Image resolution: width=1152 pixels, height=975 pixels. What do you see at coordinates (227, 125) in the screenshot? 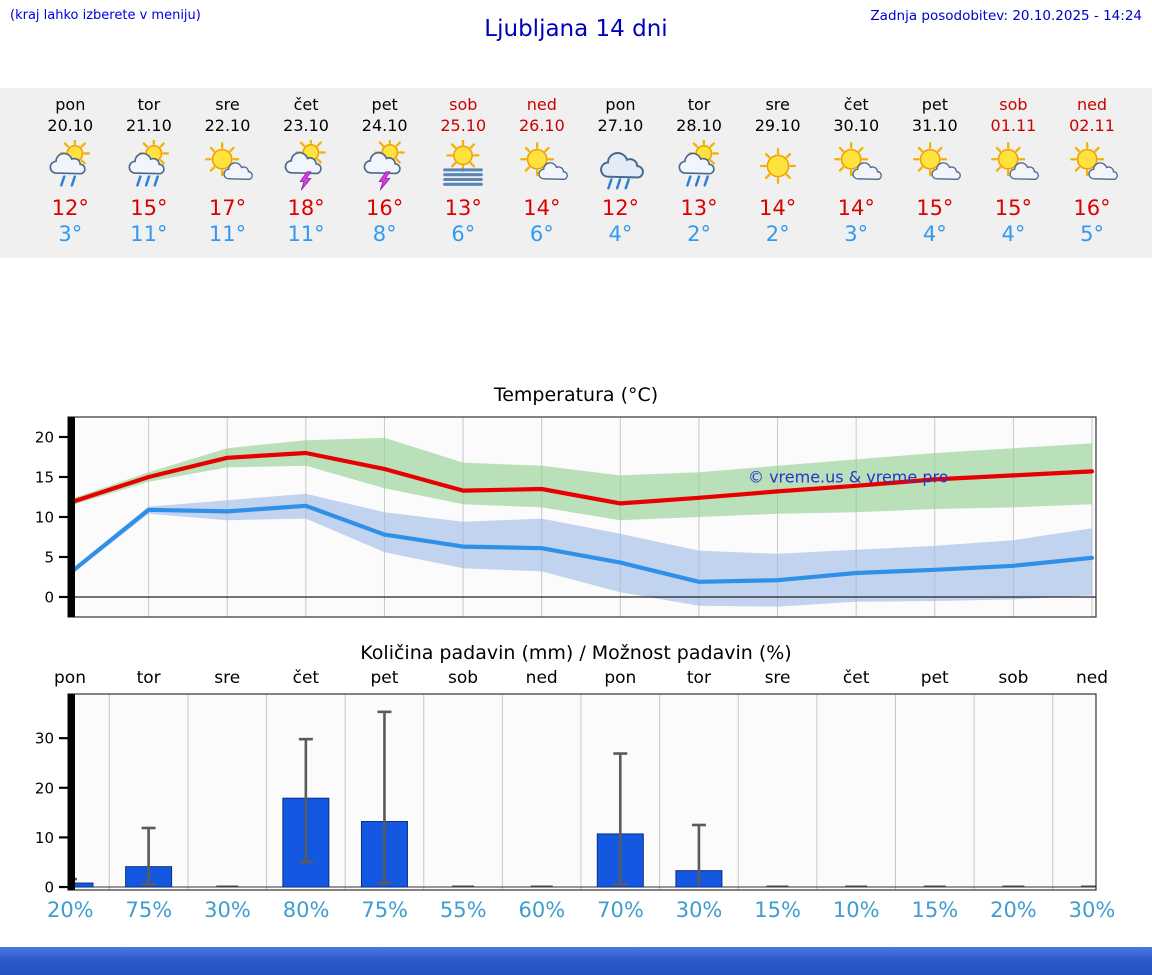
I see `day-date: 22.10` at bounding box center [227, 125].